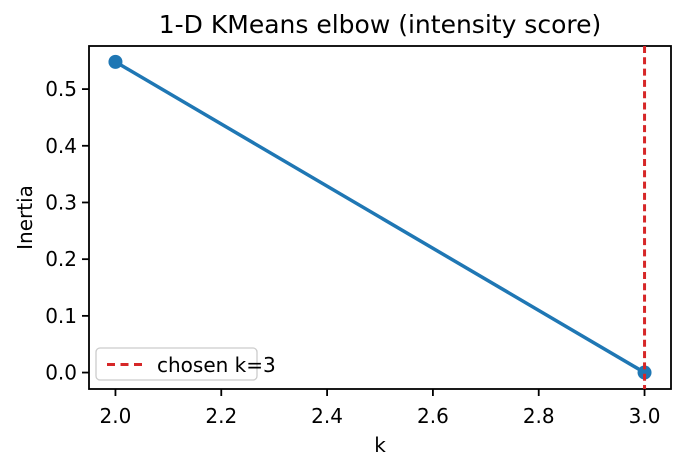 Image resolution: width=687 pixels, height=470 pixels. What do you see at coordinates (380, 445) in the screenshot?
I see `x-axis-label: k` at bounding box center [380, 445].